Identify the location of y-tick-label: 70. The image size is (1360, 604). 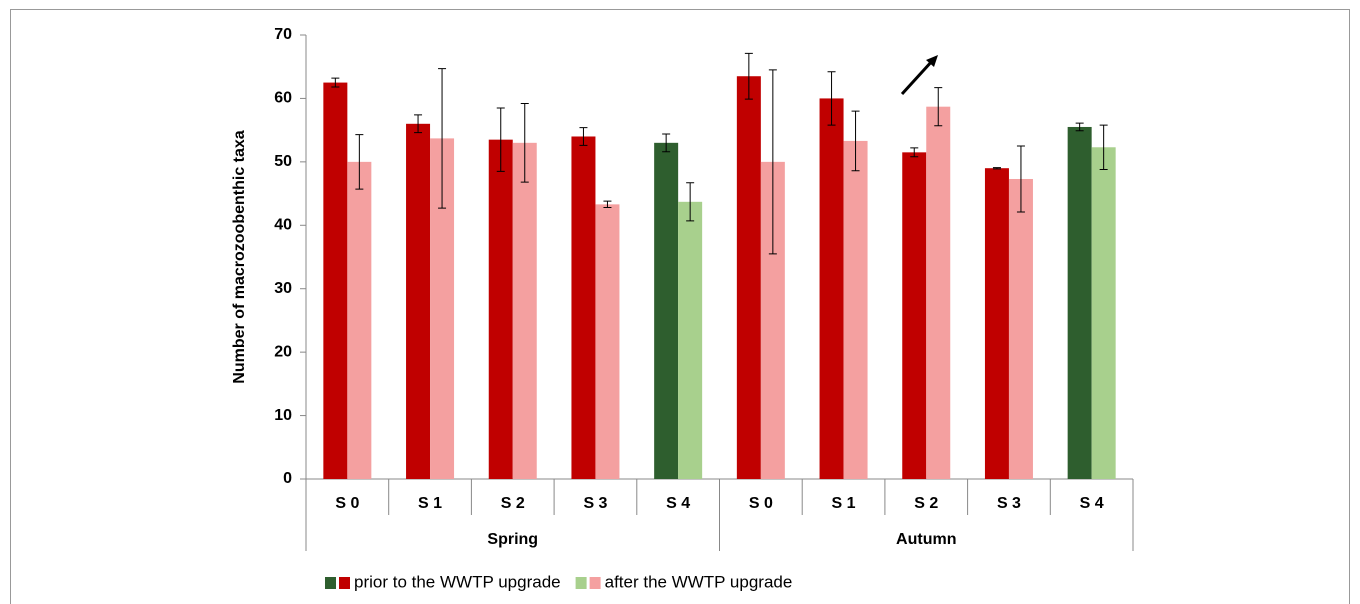
(283, 34).